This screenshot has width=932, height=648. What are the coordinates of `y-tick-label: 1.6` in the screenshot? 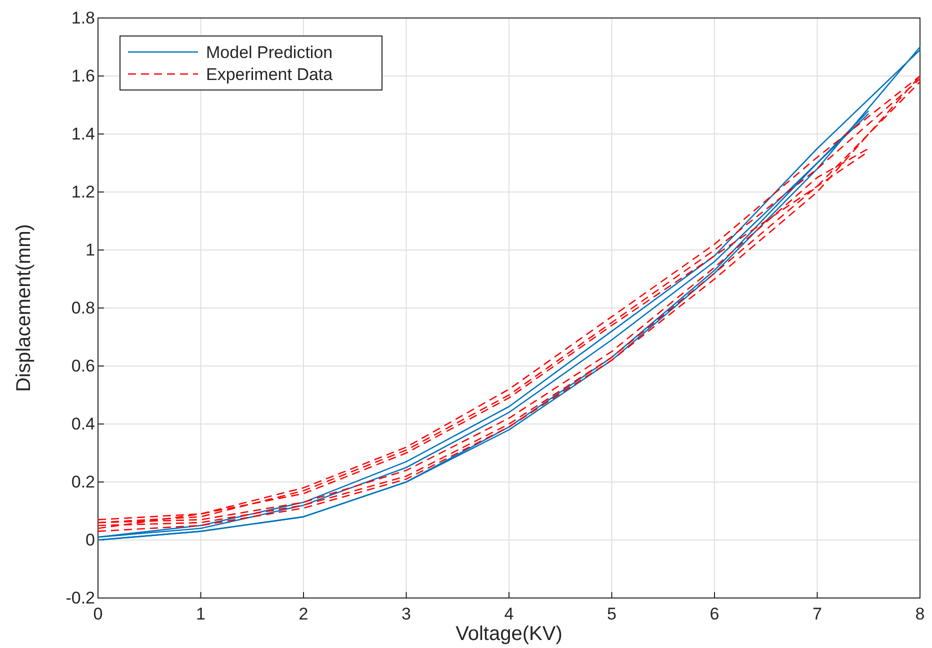 It's located at (83, 76).